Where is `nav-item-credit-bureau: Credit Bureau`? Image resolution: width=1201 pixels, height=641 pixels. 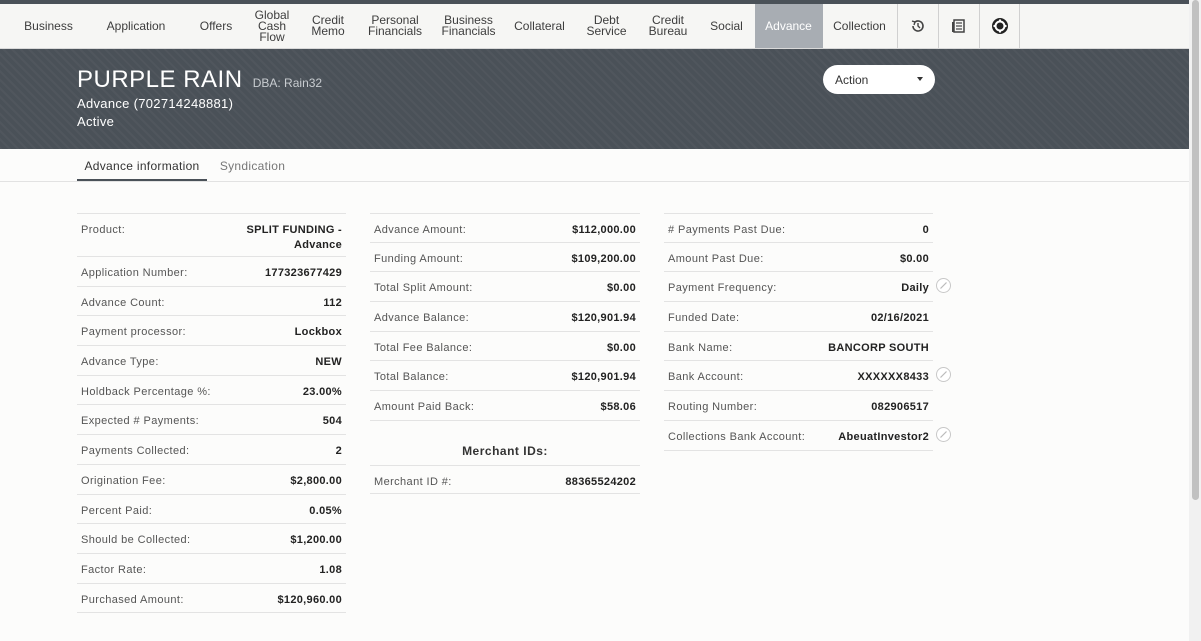
nav-item-credit-bureau: Credit Bureau is located at coordinates (668, 26).